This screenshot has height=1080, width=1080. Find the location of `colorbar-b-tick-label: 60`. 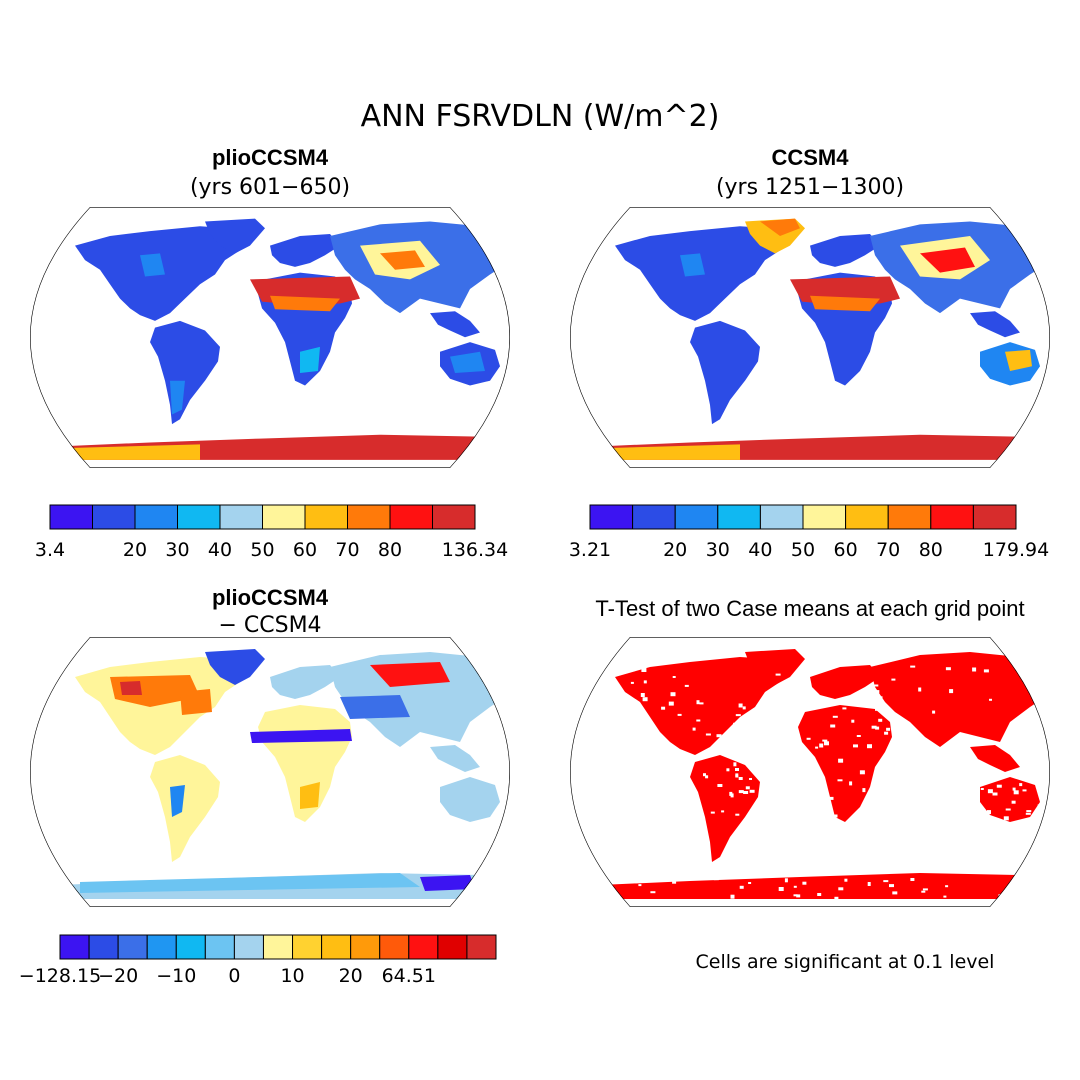

colorbar-b-tick-label: 60 is located at coordinates (846, 550).